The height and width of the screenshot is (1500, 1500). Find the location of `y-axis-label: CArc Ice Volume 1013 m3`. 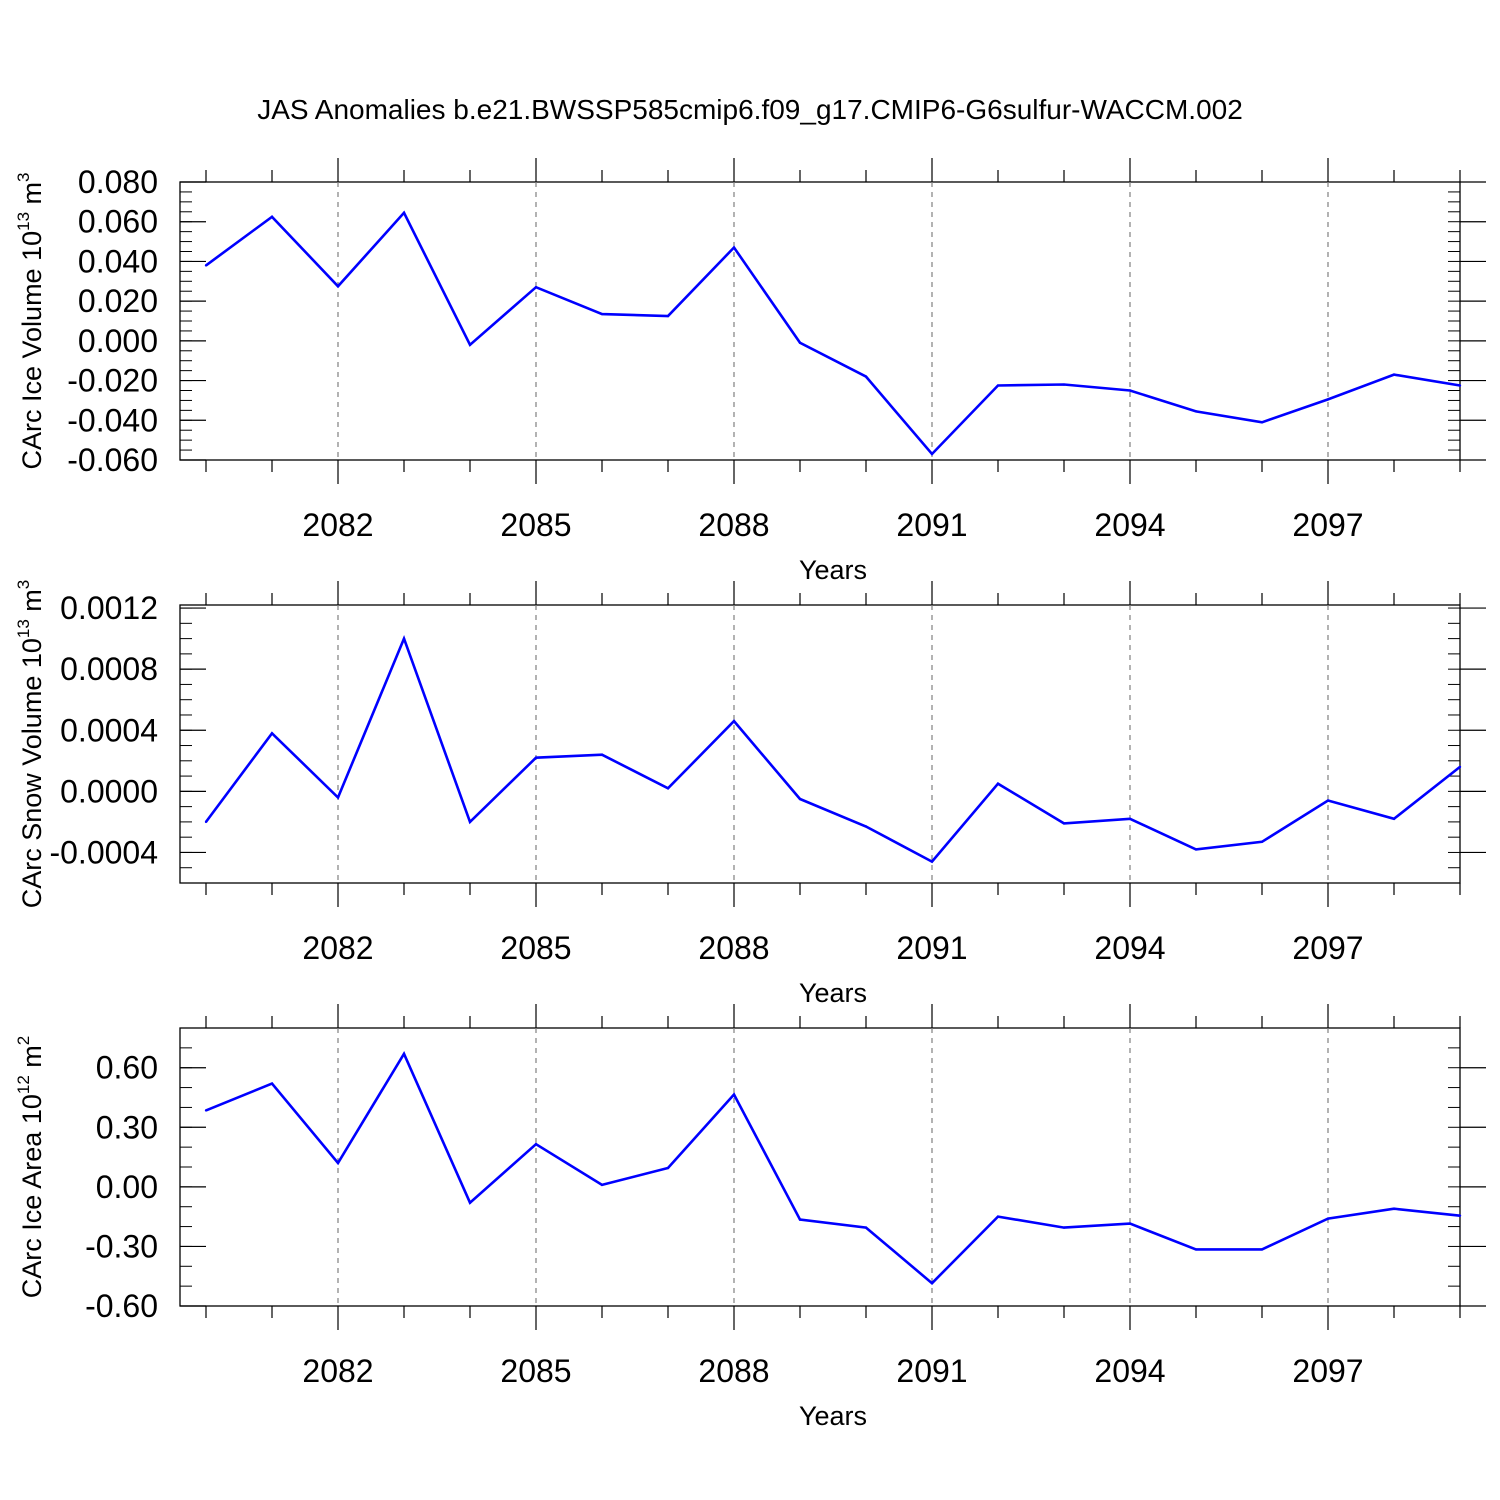

y-axis-label: CArc Ice Volume 1013 m3 is located at coordinates (30, 320).